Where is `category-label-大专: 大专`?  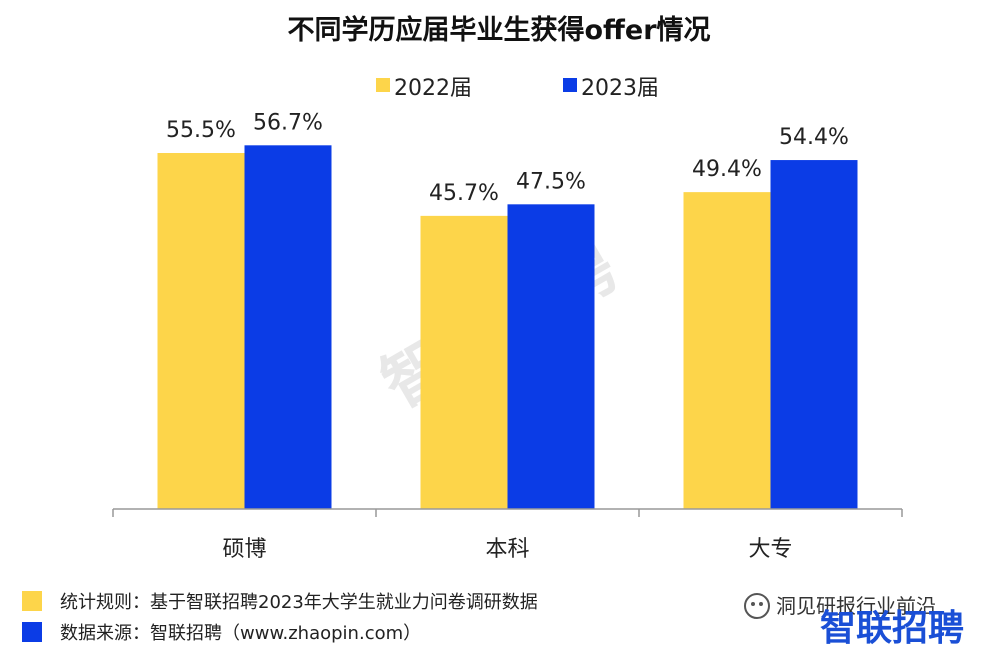
category-label-大专: 大专 is located at coordinates (770, 549).